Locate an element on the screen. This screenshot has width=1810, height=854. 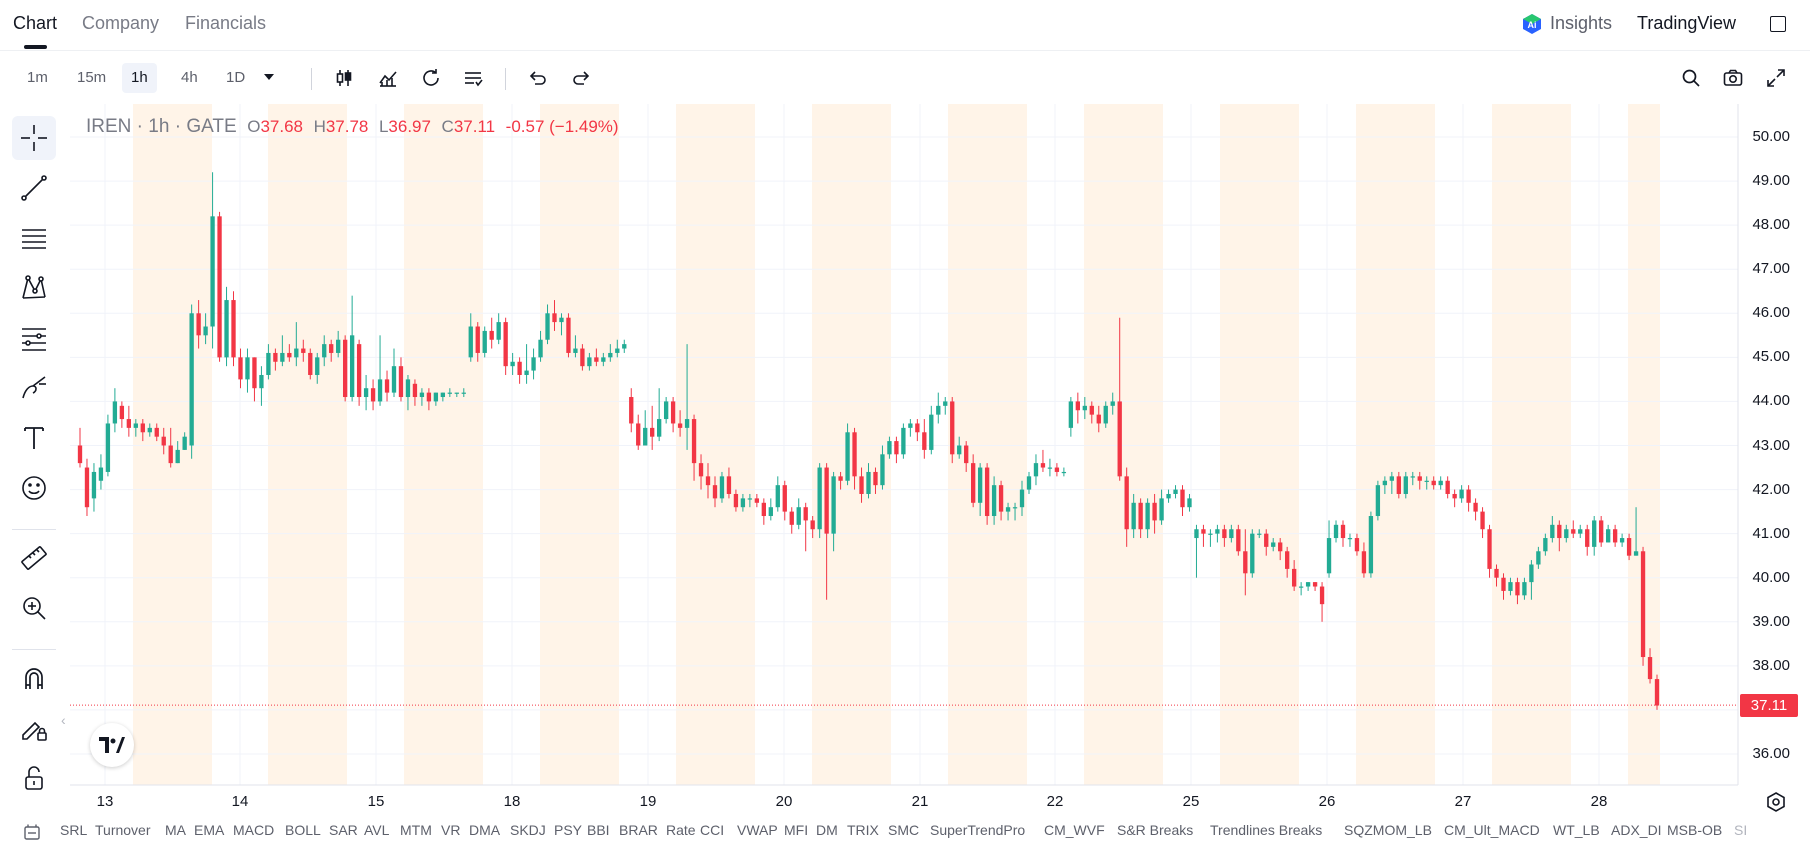
indicator-brar: BRAR is located at coordinates (638, 830).